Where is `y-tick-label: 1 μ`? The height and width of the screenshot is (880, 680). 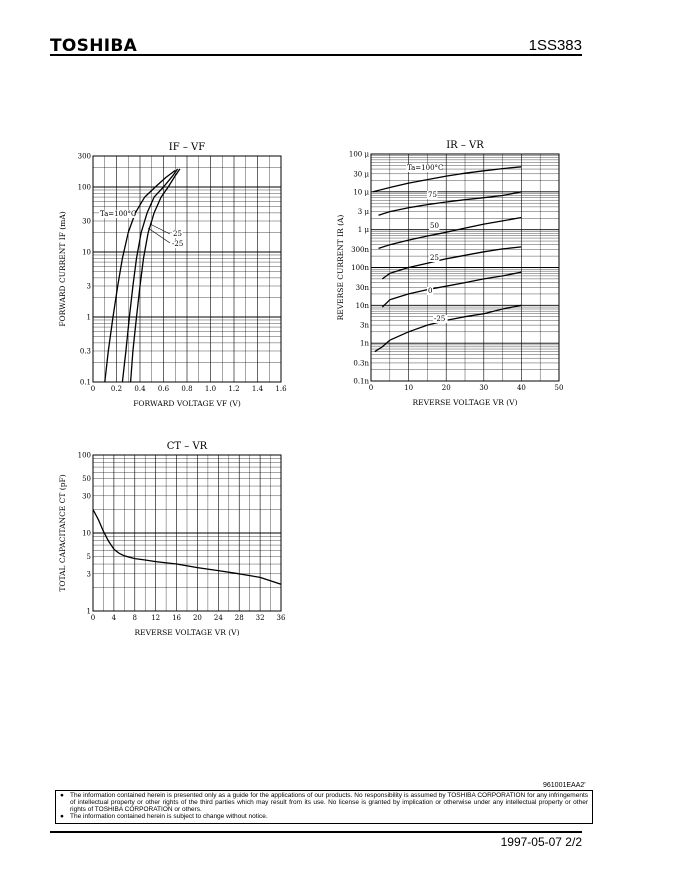 y-tick-label: 1 μ is located at coordinates (364, 230).